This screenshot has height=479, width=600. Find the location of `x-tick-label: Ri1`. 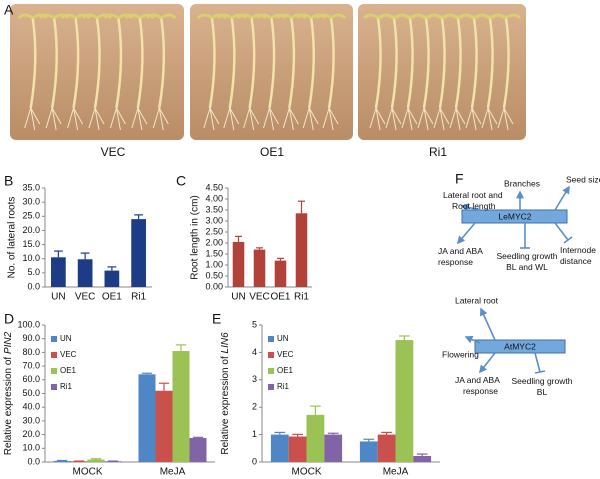

x-tick-label: Ri1 is located at coordinates (138, 297).